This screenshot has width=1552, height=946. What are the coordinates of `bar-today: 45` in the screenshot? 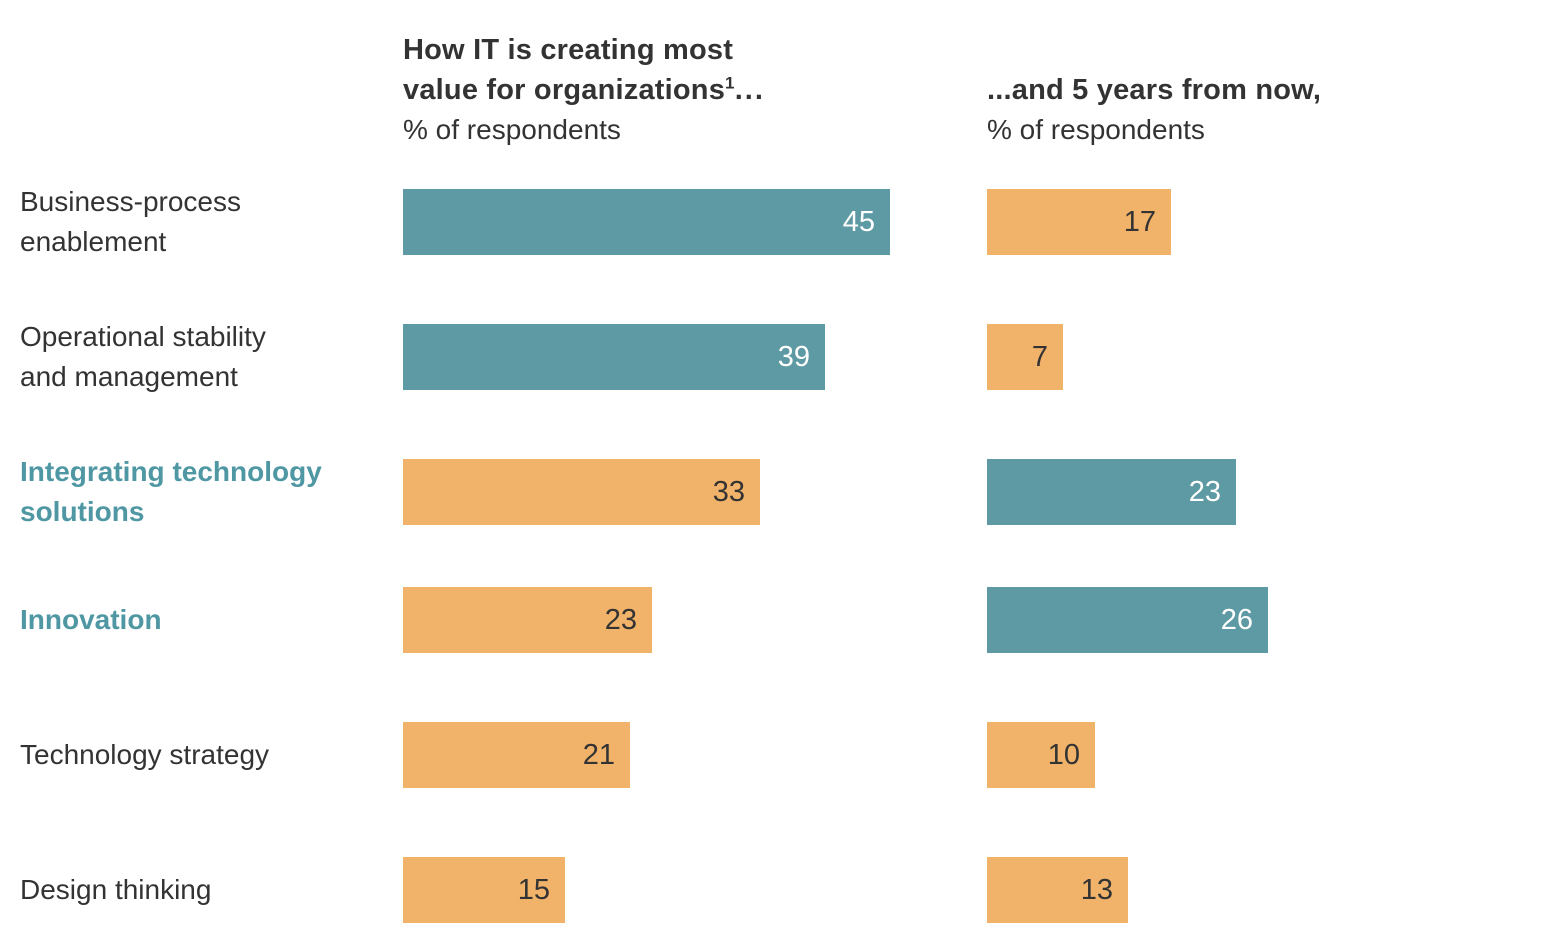 It's located at (646, 222).